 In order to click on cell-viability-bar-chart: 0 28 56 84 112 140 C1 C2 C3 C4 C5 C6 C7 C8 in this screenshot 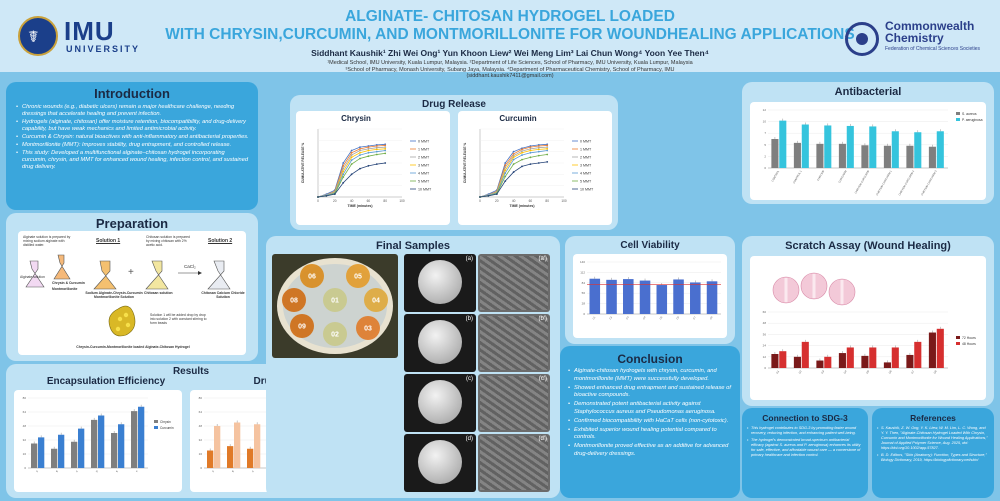, I will do `click(650, 290)`.